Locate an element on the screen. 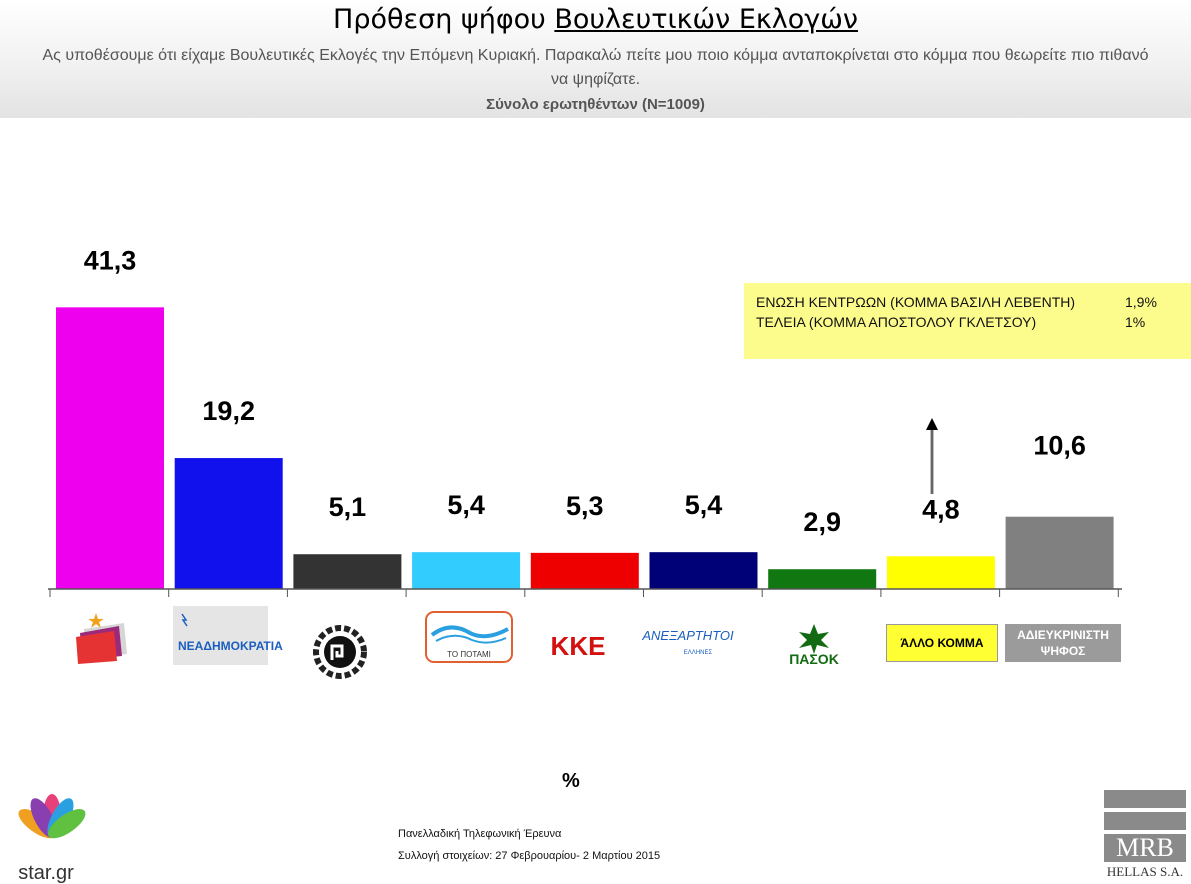  note-row-value: 1% is located at coordinates (1135, 322).